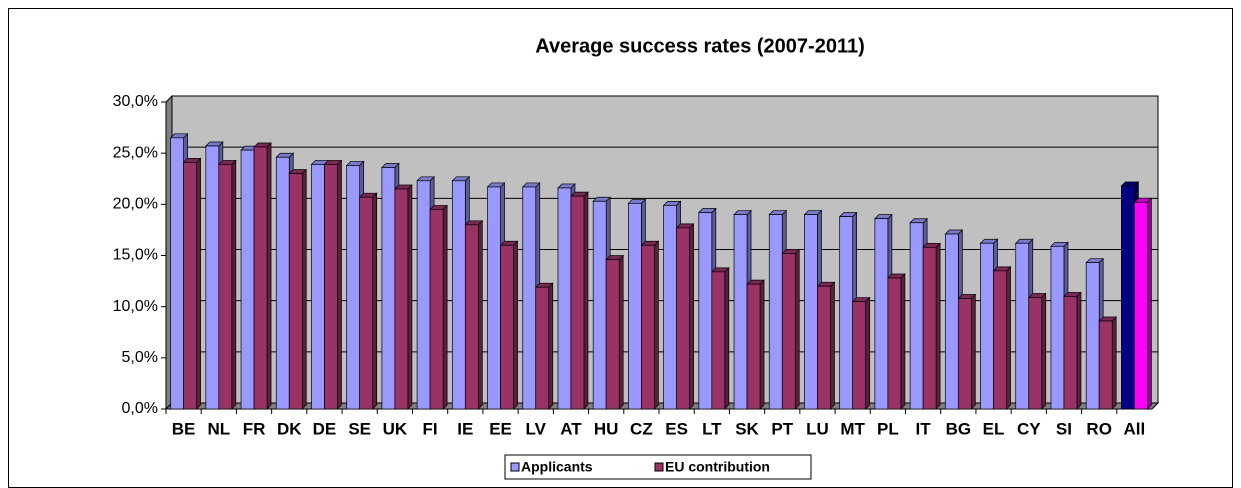 The width and height of the screenshot is (1241, 488). I want to click on x-tick-label: BE, so click(184, 428).